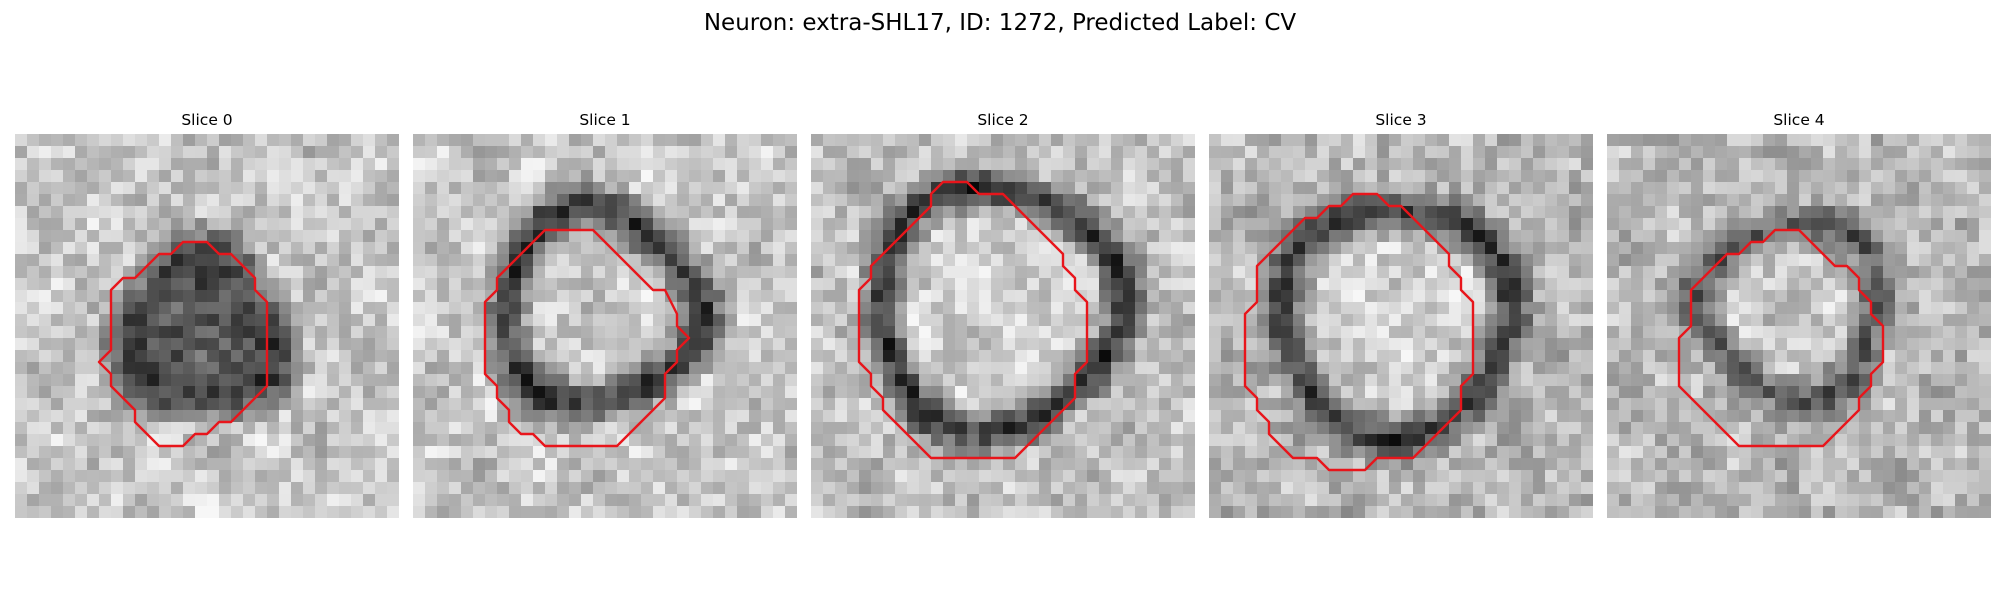 Image resolution: width=2000 pixels, height=600 pixels. I want to click on slice-panel-1: Slice 1, so click(605, 120).